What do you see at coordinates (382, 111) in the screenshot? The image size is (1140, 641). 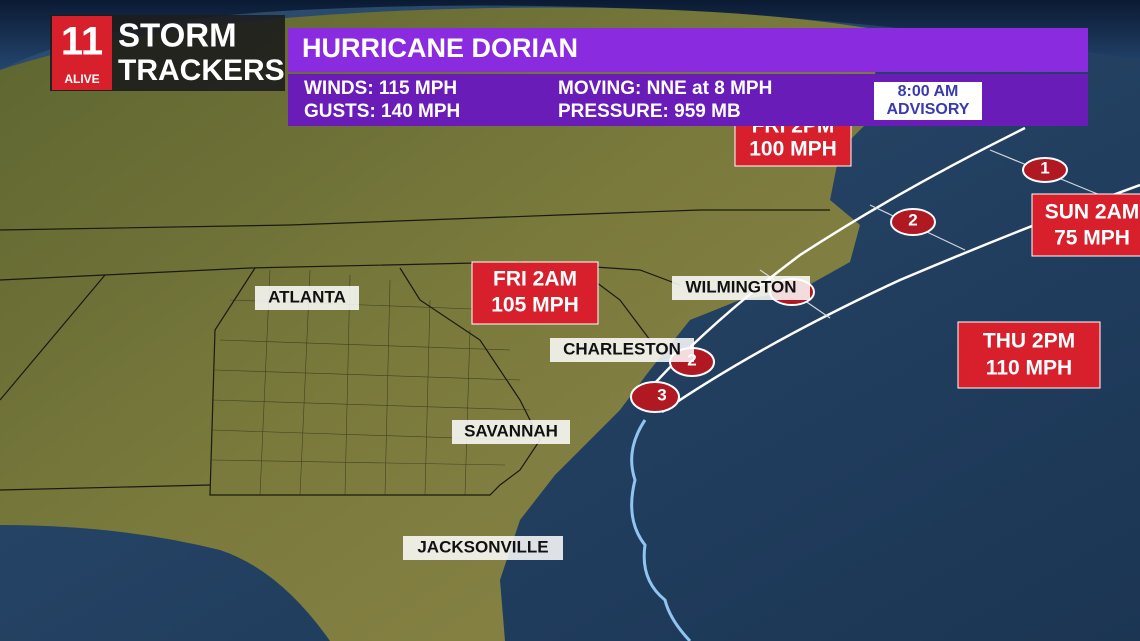 I see `stat: GUSTS: 140 MPH` at bounding box center [382, 111].